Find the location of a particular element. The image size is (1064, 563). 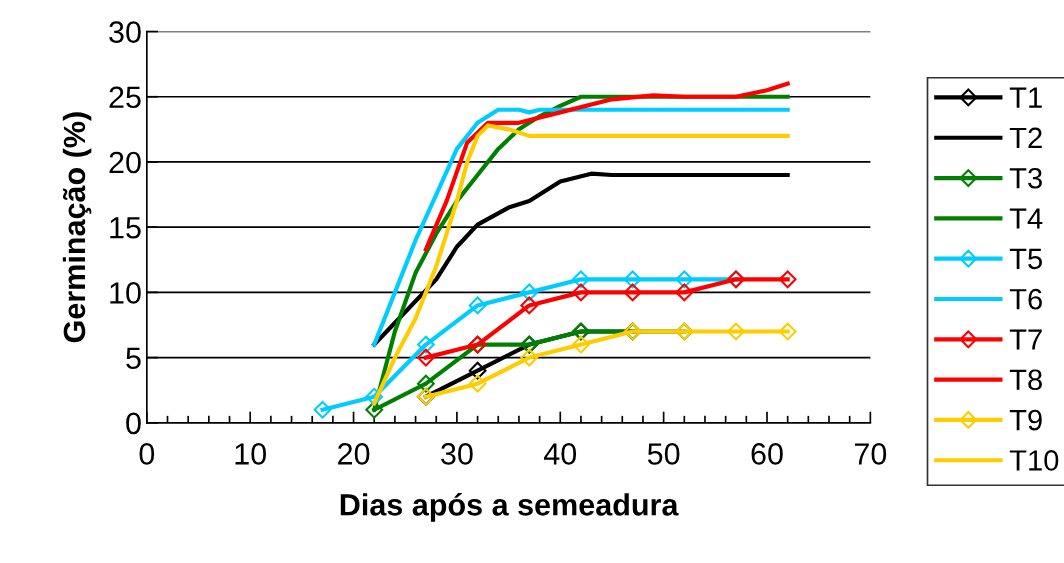

y-tick-label: 30 is located at coordinates (125, 32).